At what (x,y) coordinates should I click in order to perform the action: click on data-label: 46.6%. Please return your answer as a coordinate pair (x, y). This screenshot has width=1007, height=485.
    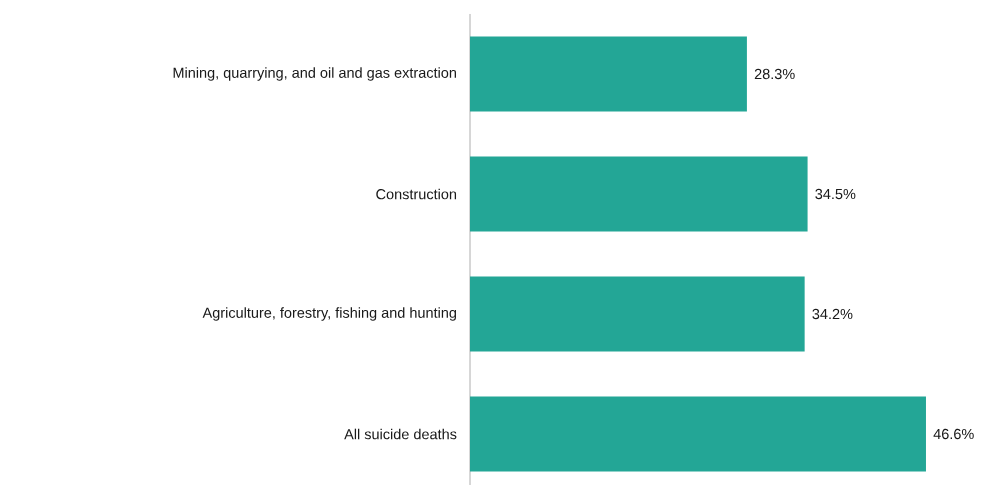
    Looking at the image, I should click on (953, 433).